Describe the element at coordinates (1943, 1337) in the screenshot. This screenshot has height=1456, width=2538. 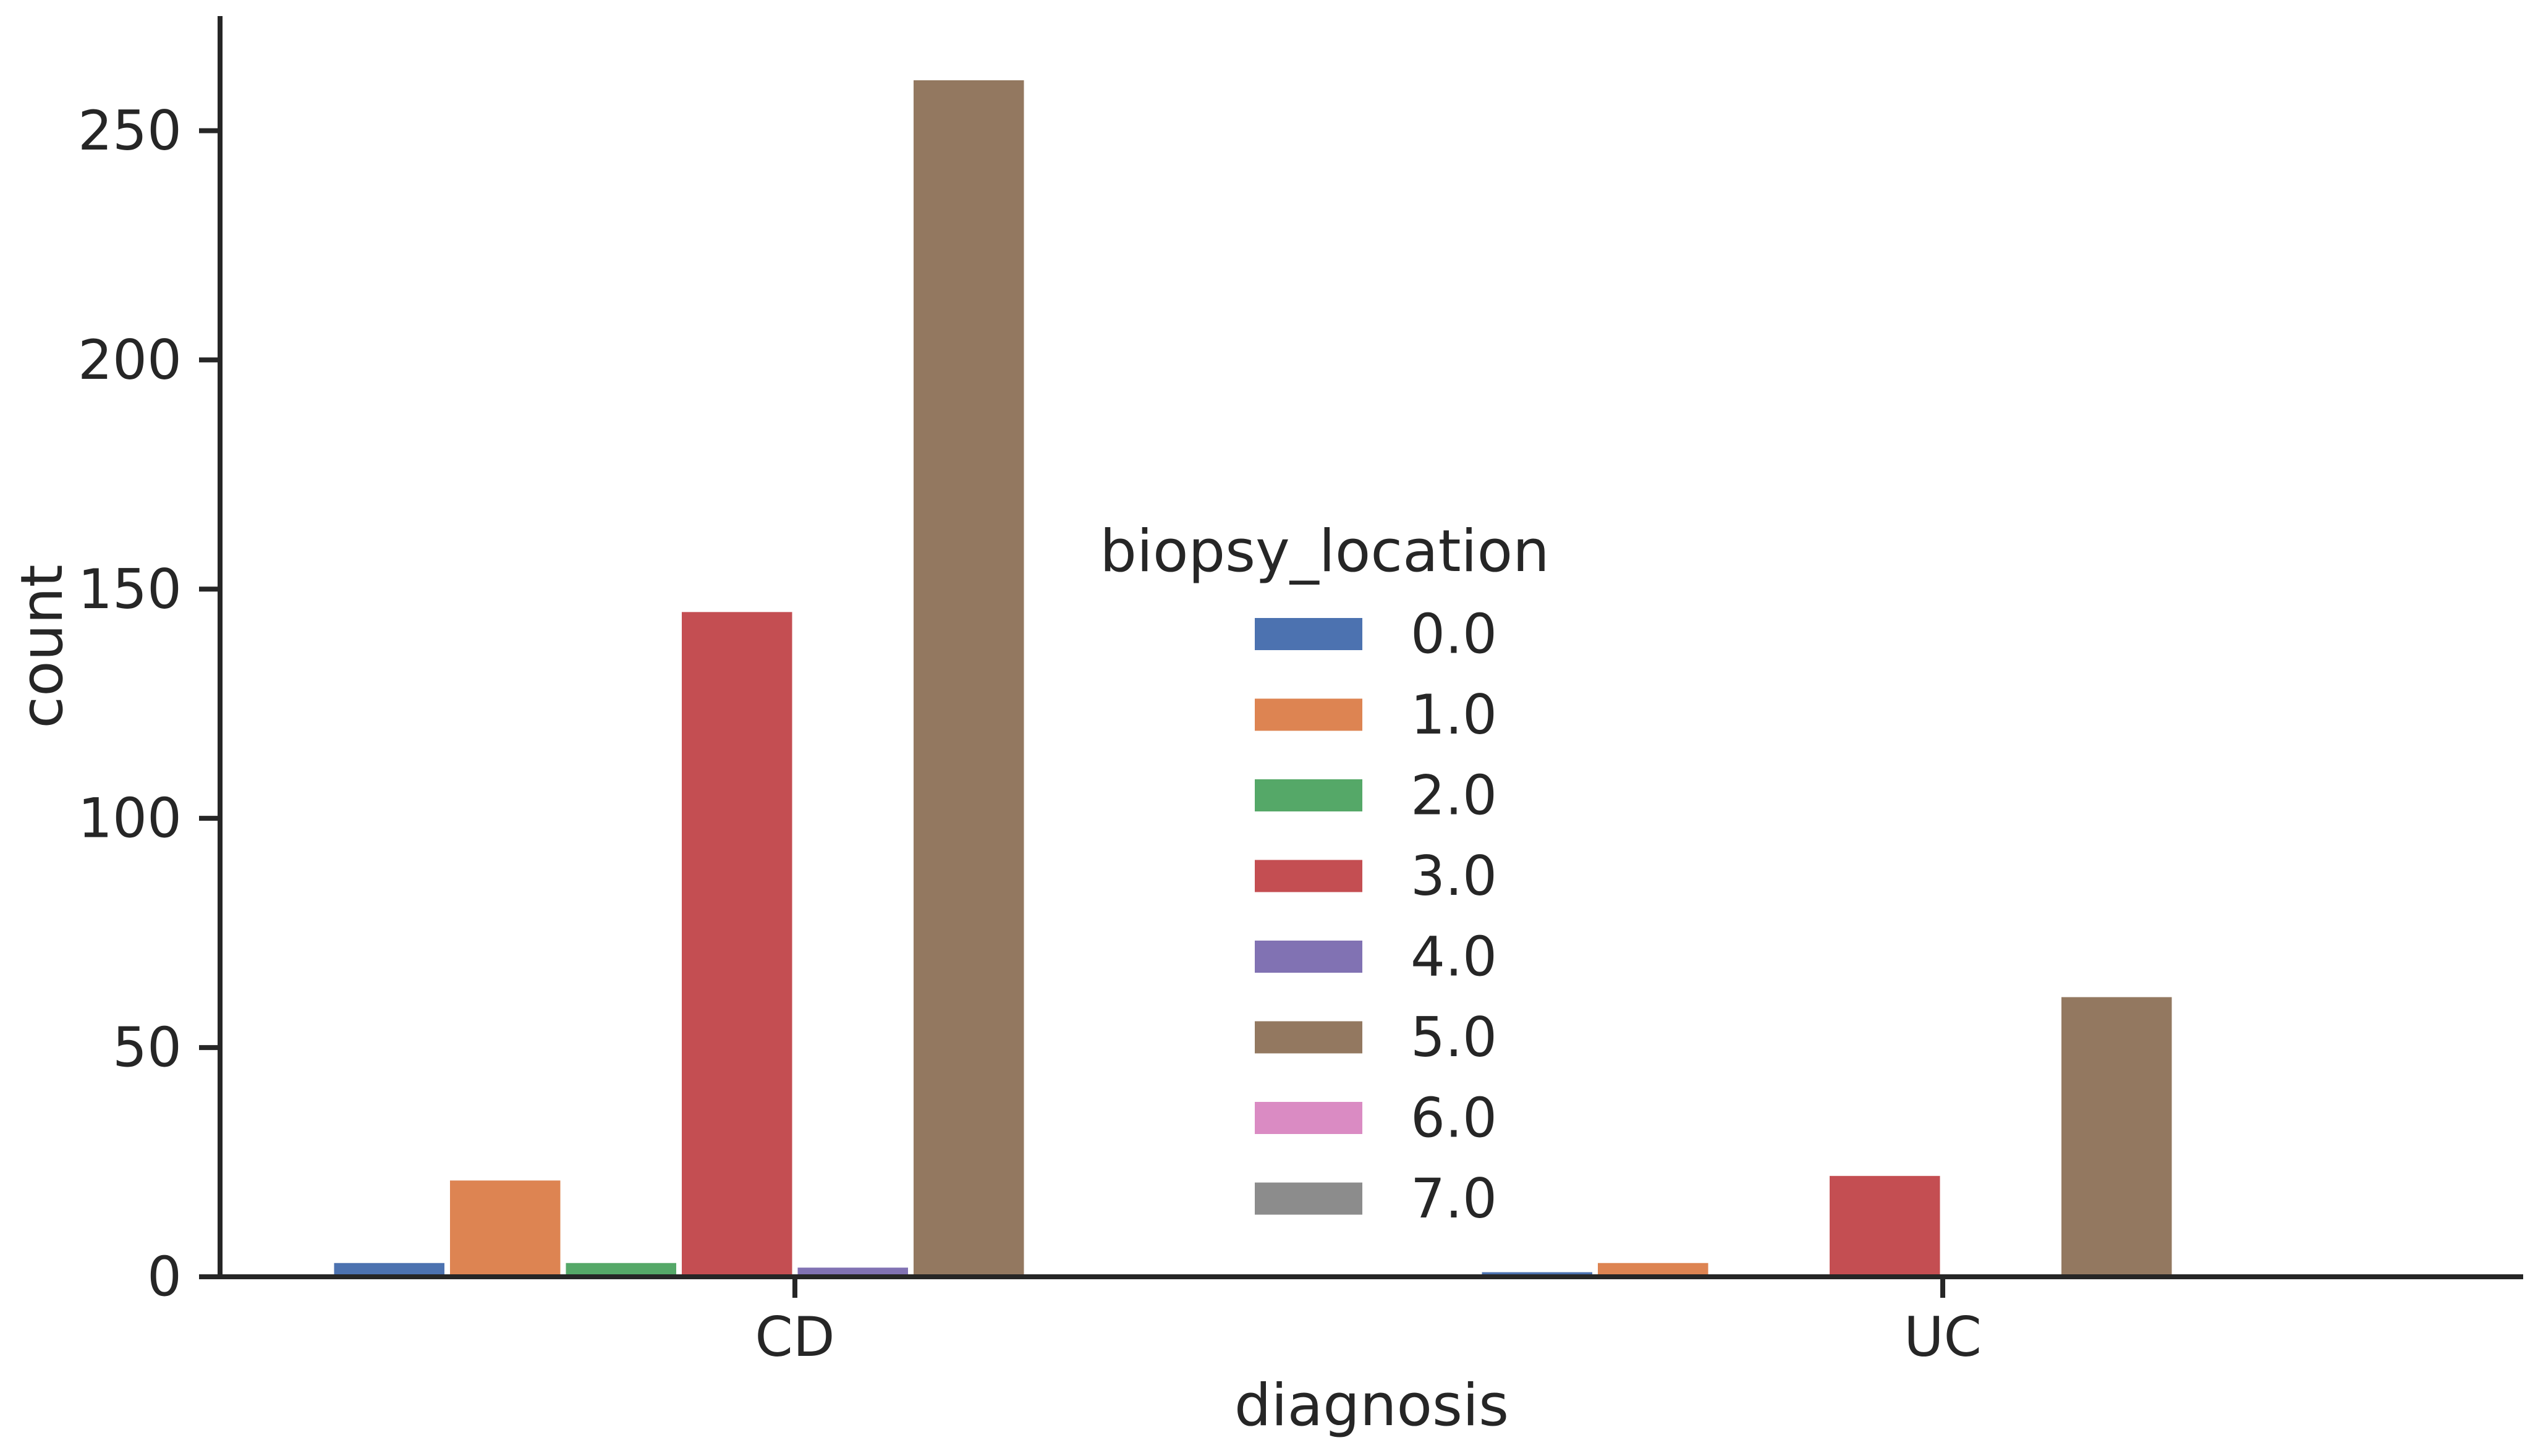
I see `x-tick-label-uc: UC` at that location.